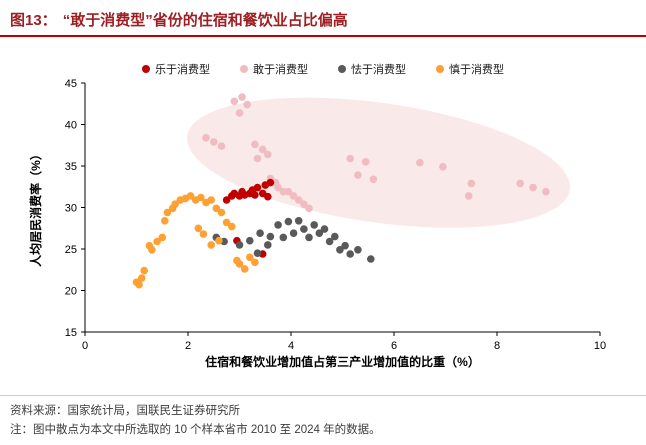 The width and height of the screenshot is (646, 445). What do you see at coordinates (71, 250) in the screenshot?
I see `y-tick-label: 25` at bounding box center [71, 250].